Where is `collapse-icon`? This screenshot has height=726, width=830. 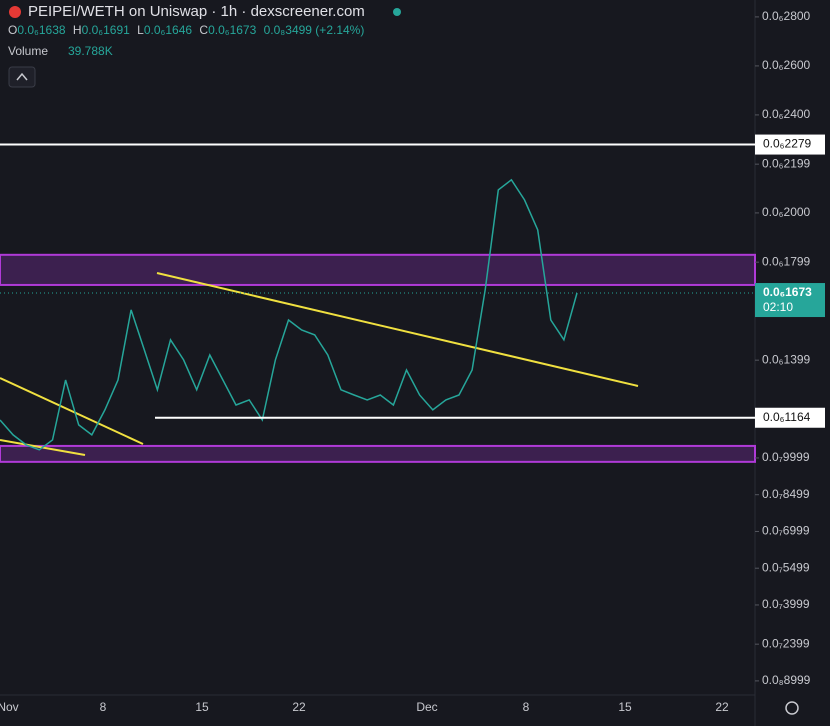
collapse-icon is located at coordinates (22, 76).